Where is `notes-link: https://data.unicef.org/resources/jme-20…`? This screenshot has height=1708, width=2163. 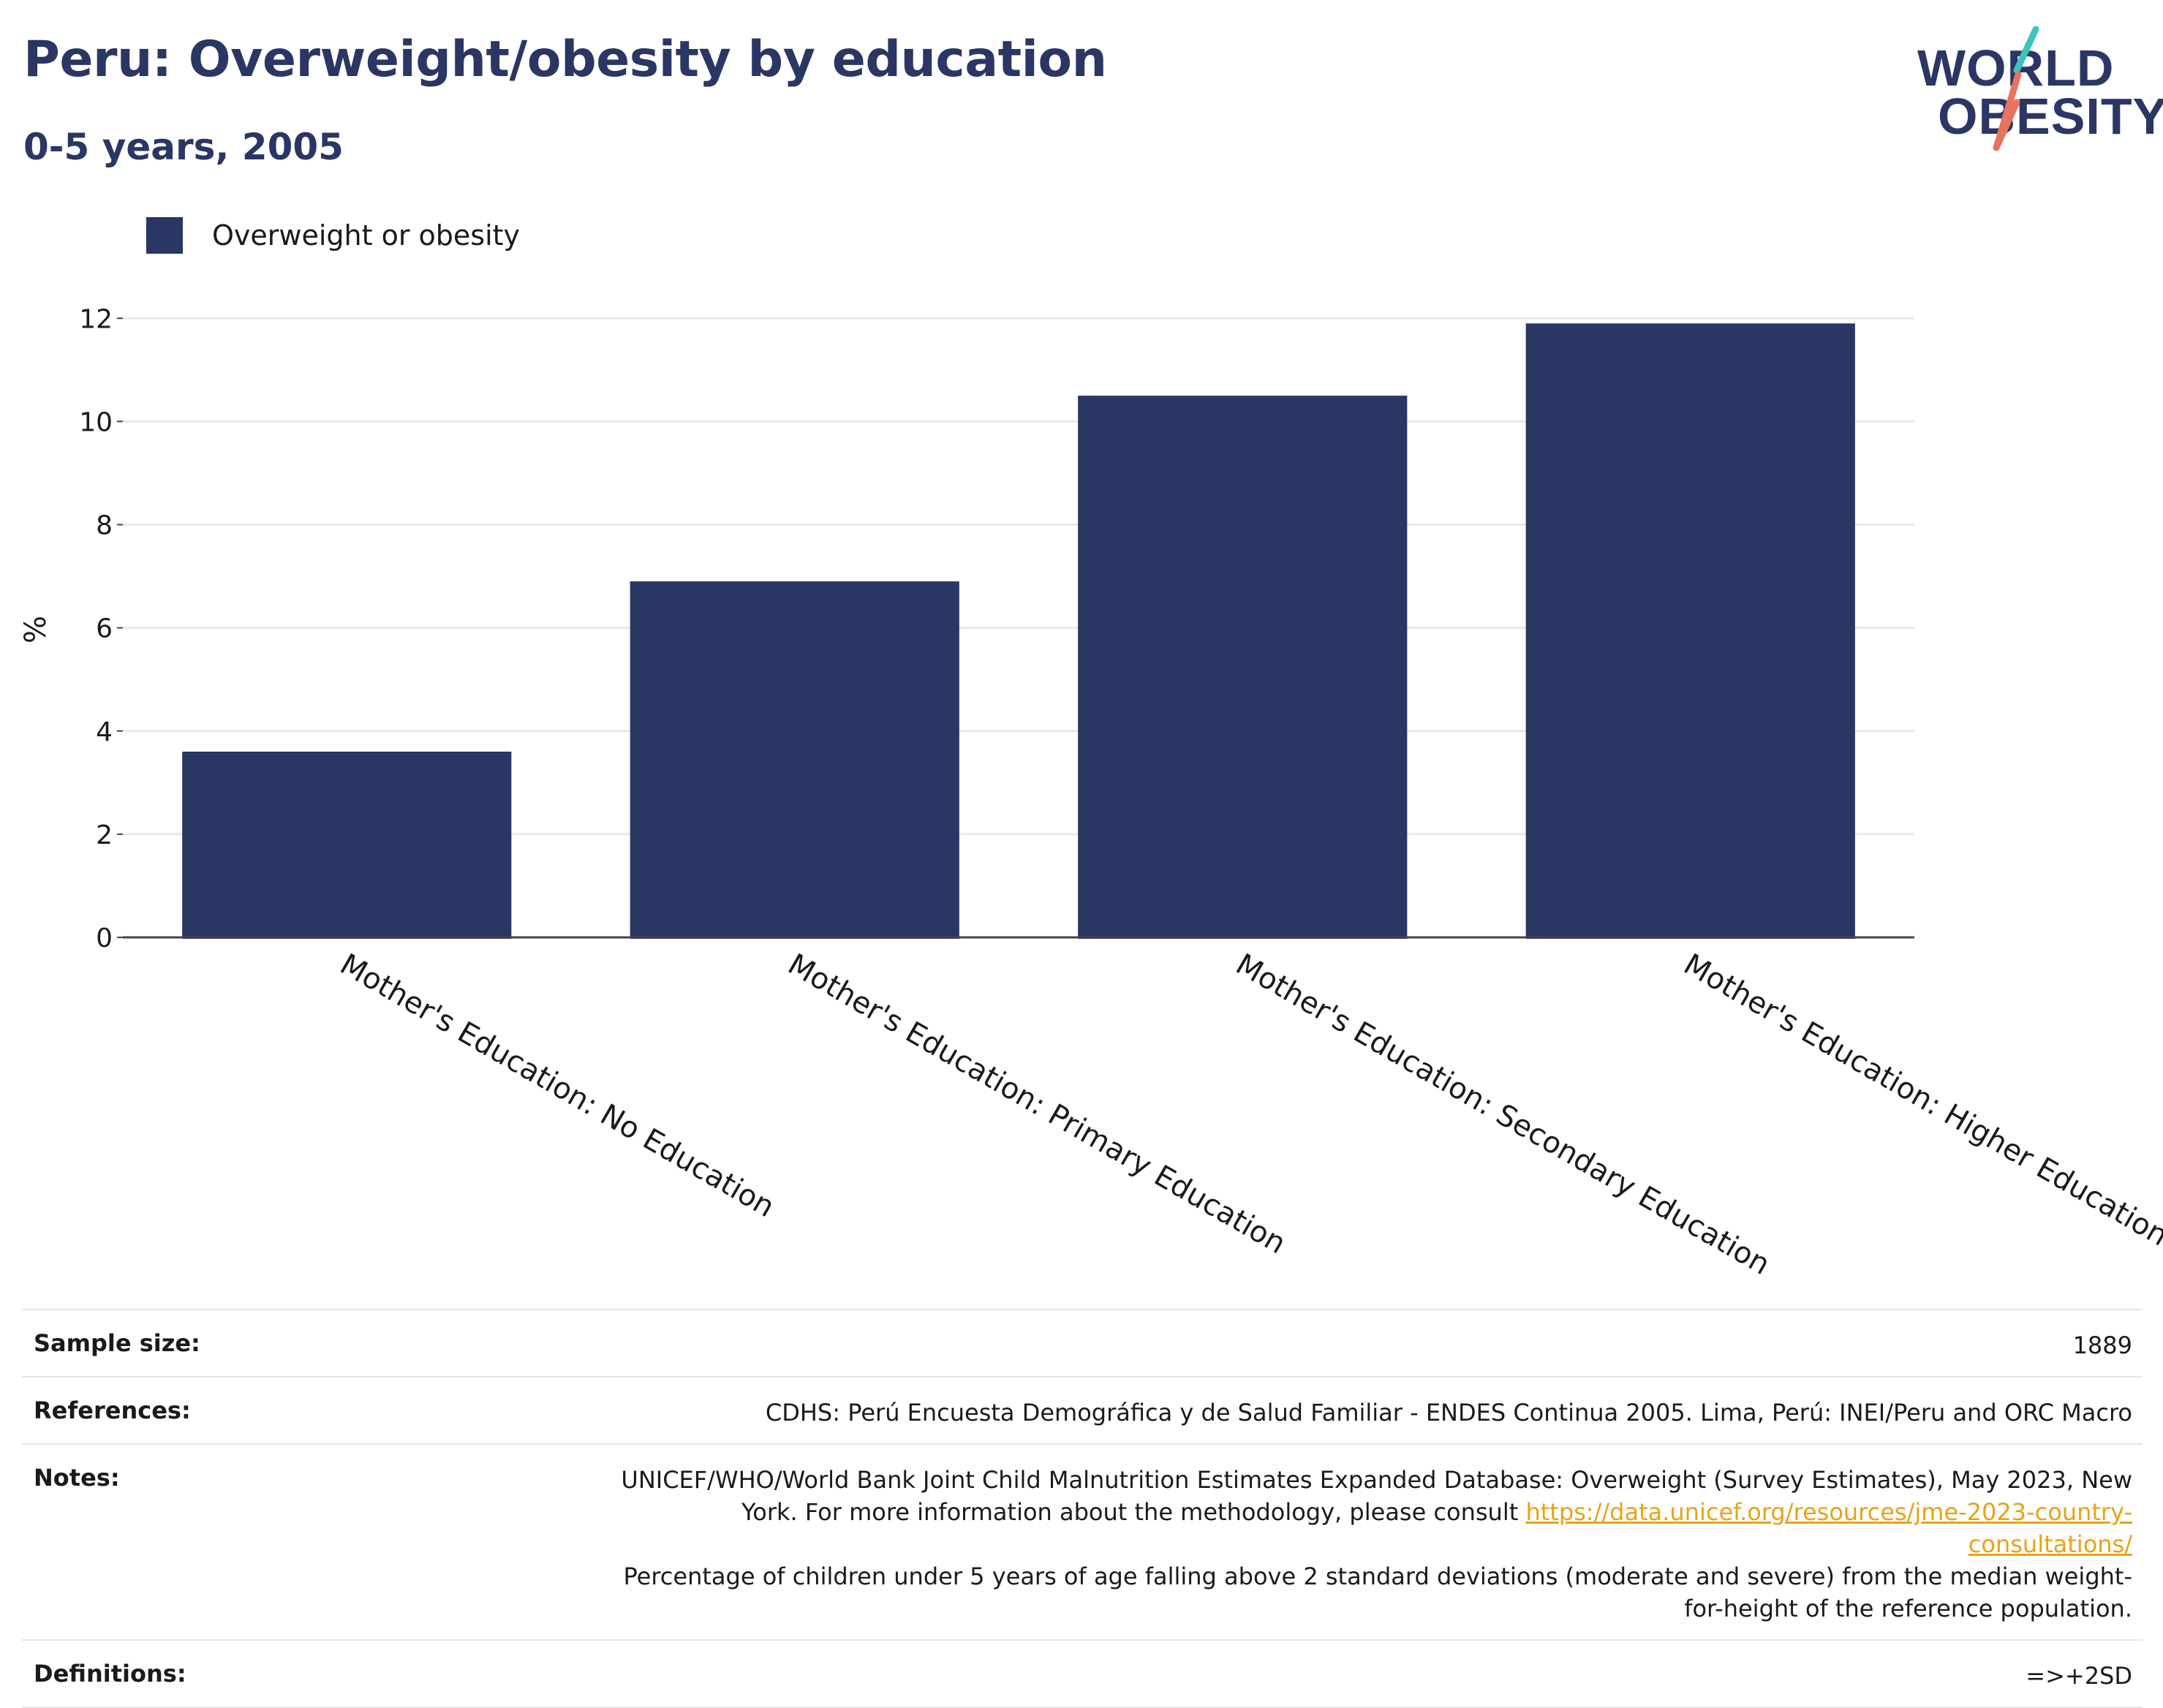
notes-link: https://data.unicef.org/resources/jme-20… is located at coordinates (1829, 1528).